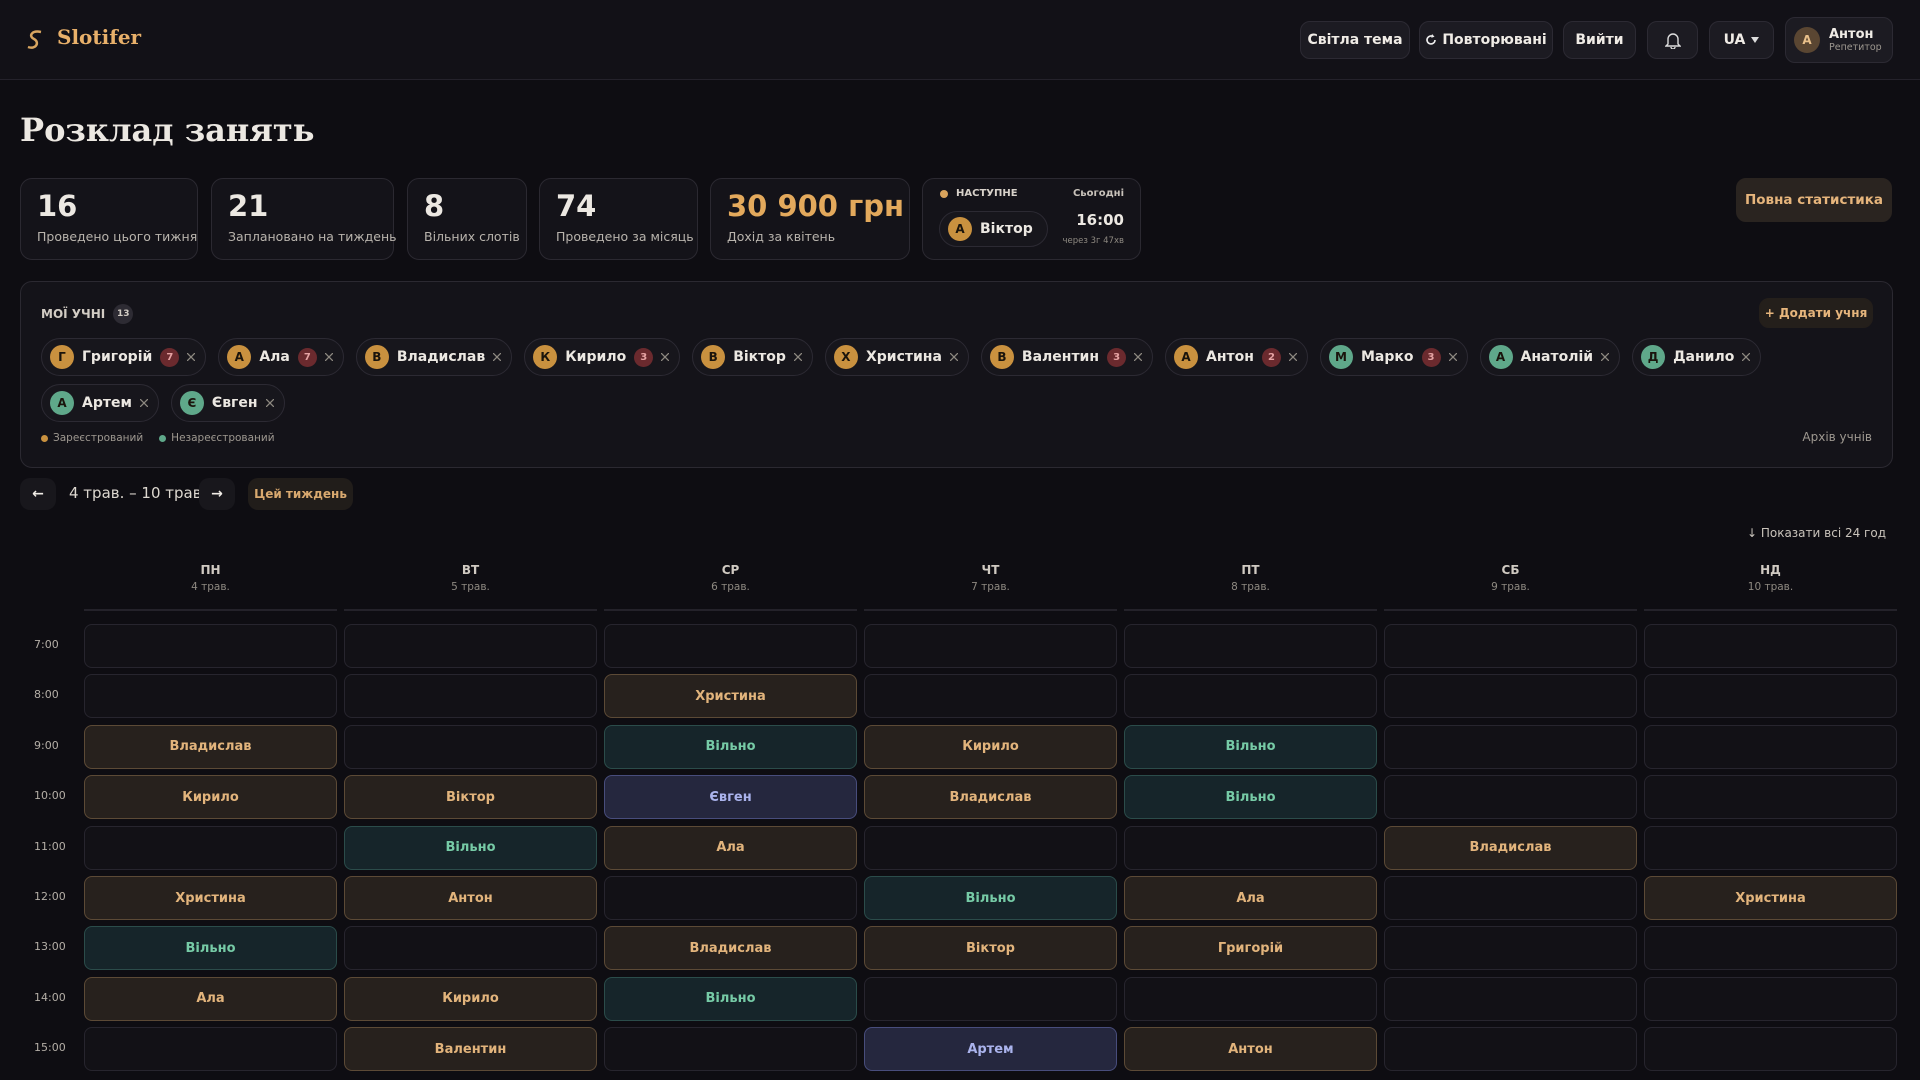  I want to click on student-chip: А Антон 2, so click(1236, 357).